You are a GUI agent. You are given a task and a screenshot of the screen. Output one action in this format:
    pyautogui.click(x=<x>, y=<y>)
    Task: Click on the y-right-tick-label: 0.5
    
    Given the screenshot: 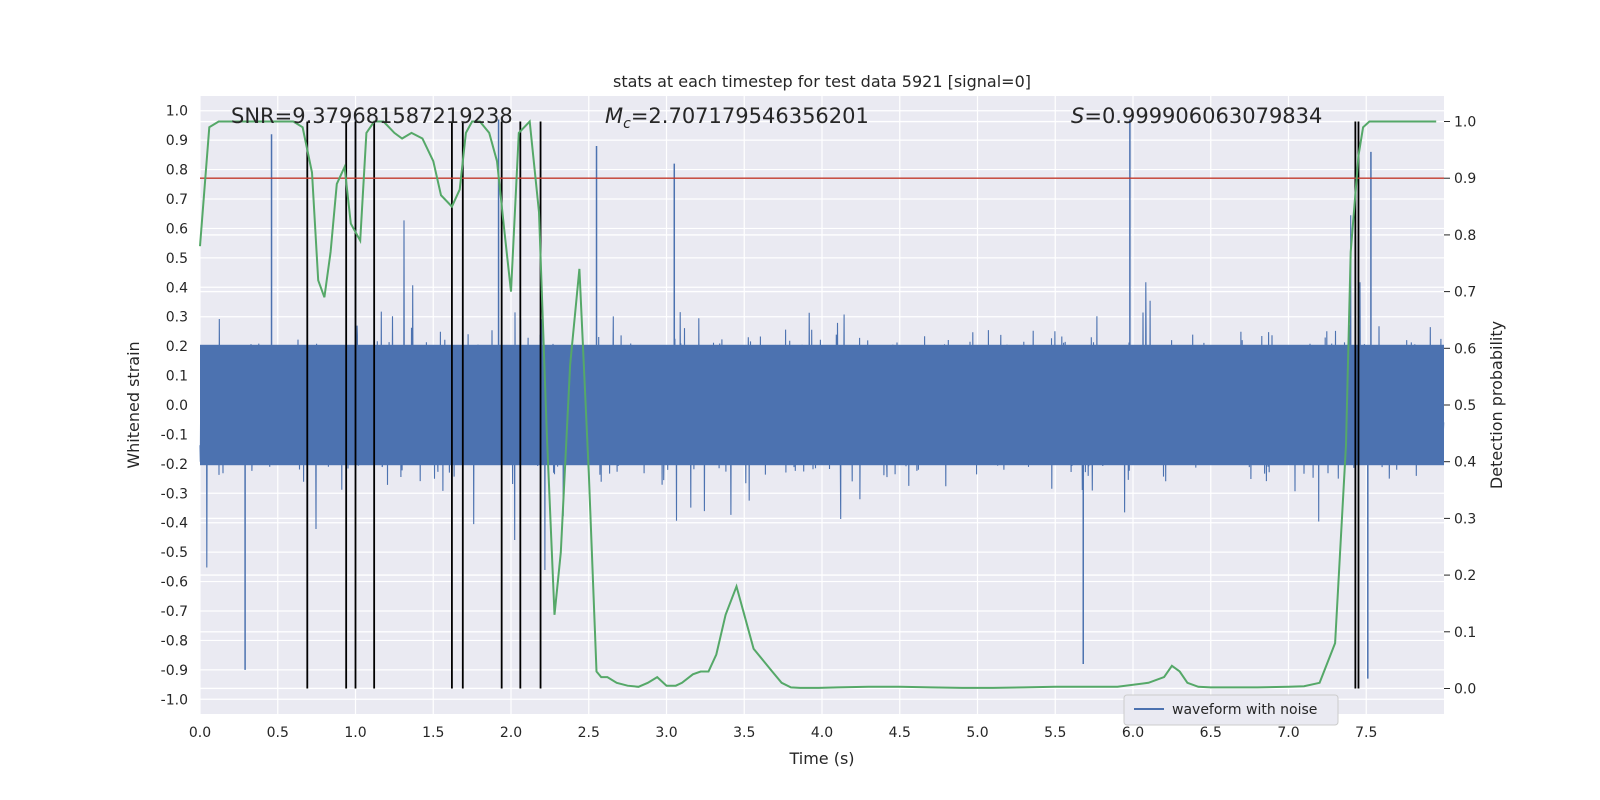 What is the action you would take?
    pyautogui.click(x=1465, y=406)
    